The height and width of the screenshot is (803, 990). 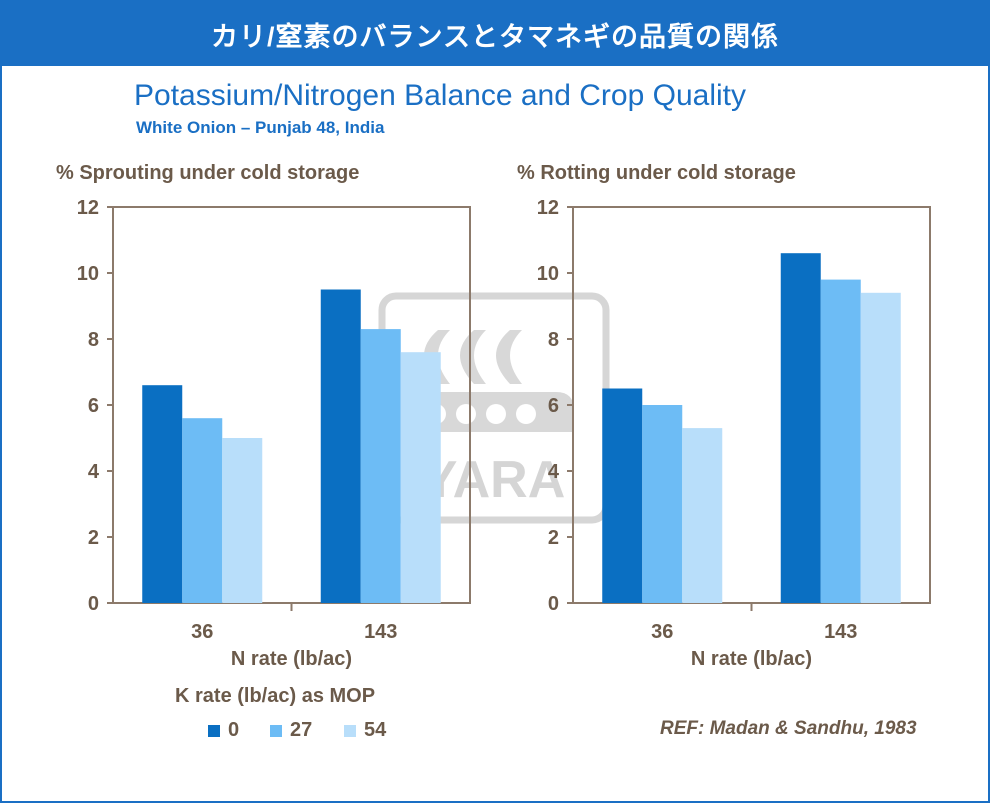 I want to click on reference-note: REF: Madan & Sandhu, 1983, so click(x=788, y=728).